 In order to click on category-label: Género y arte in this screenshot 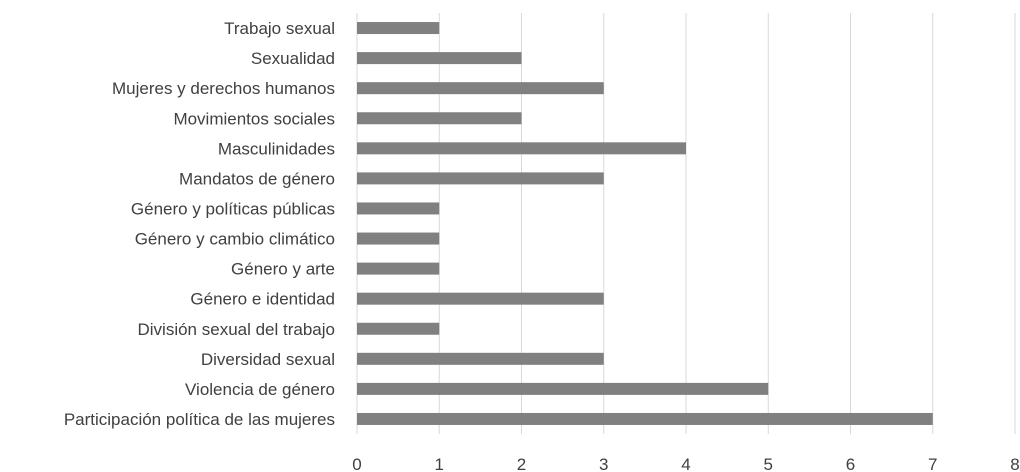, I will do `click(283, 269)`.